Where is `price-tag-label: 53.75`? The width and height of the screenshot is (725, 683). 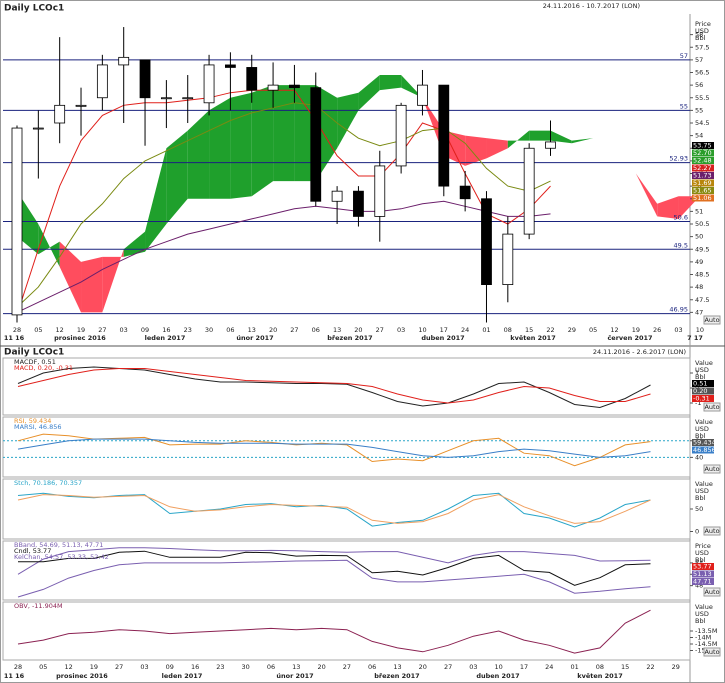
price-tag-label: 53.75 is located at coordinates (702, 146).